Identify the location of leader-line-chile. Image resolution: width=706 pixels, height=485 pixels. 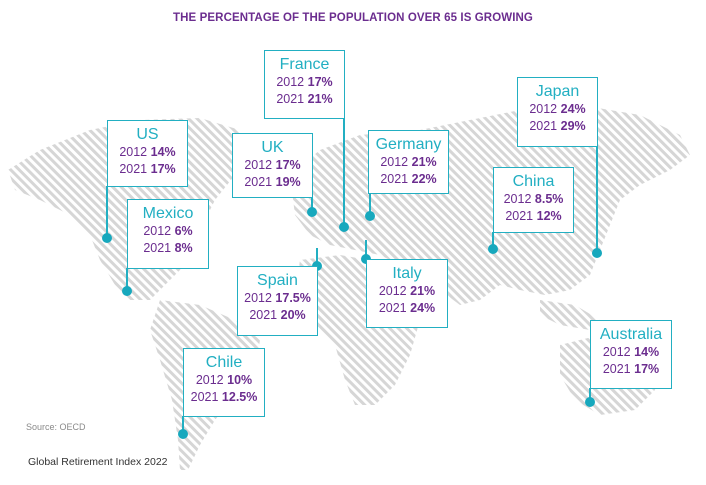
(183, 425).